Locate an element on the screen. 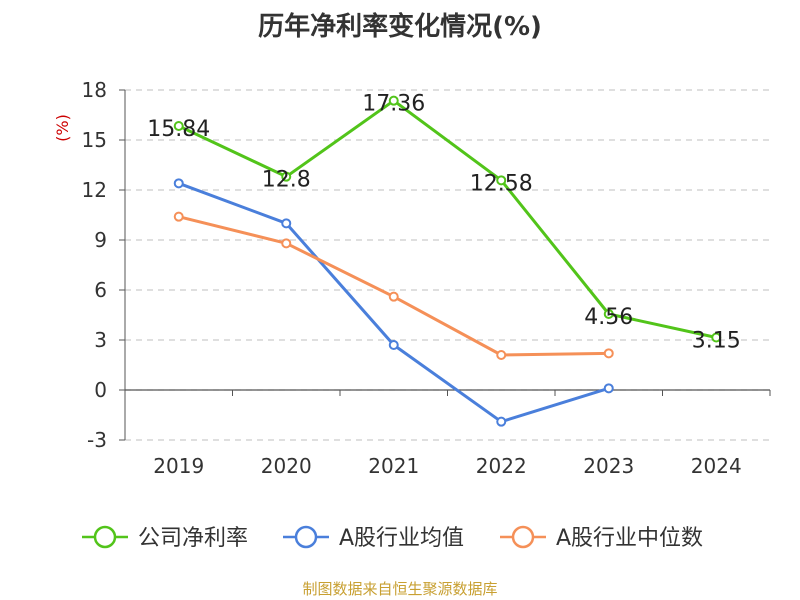  legend-label: A股行业均值 is located at coordinates (401, 538).